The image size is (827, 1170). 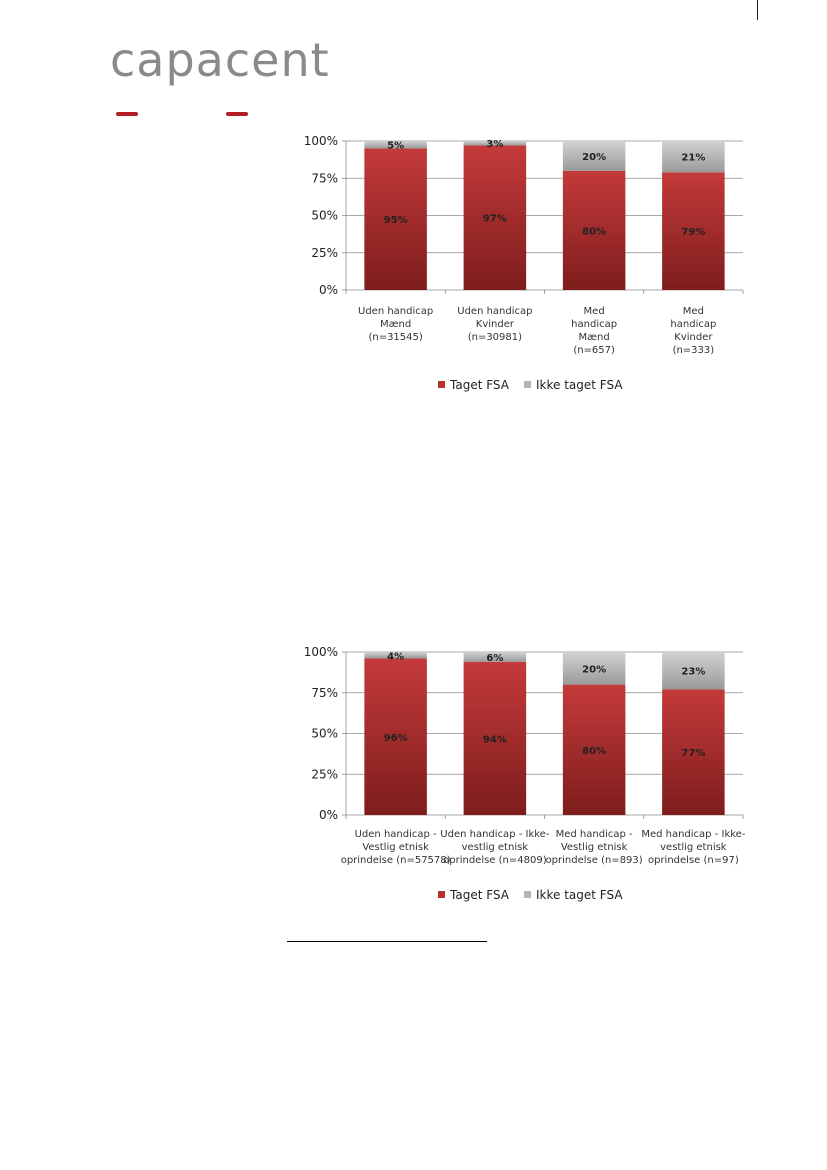 I want to click on data-label-taget: 94%, so click(x=495, y=739).